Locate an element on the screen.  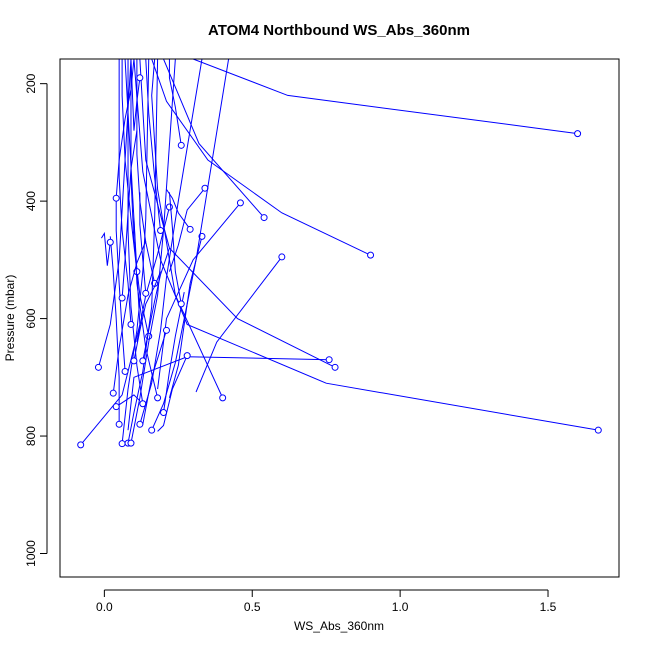
y-tick-label-4: 800 is located at coordinates (31, 436).